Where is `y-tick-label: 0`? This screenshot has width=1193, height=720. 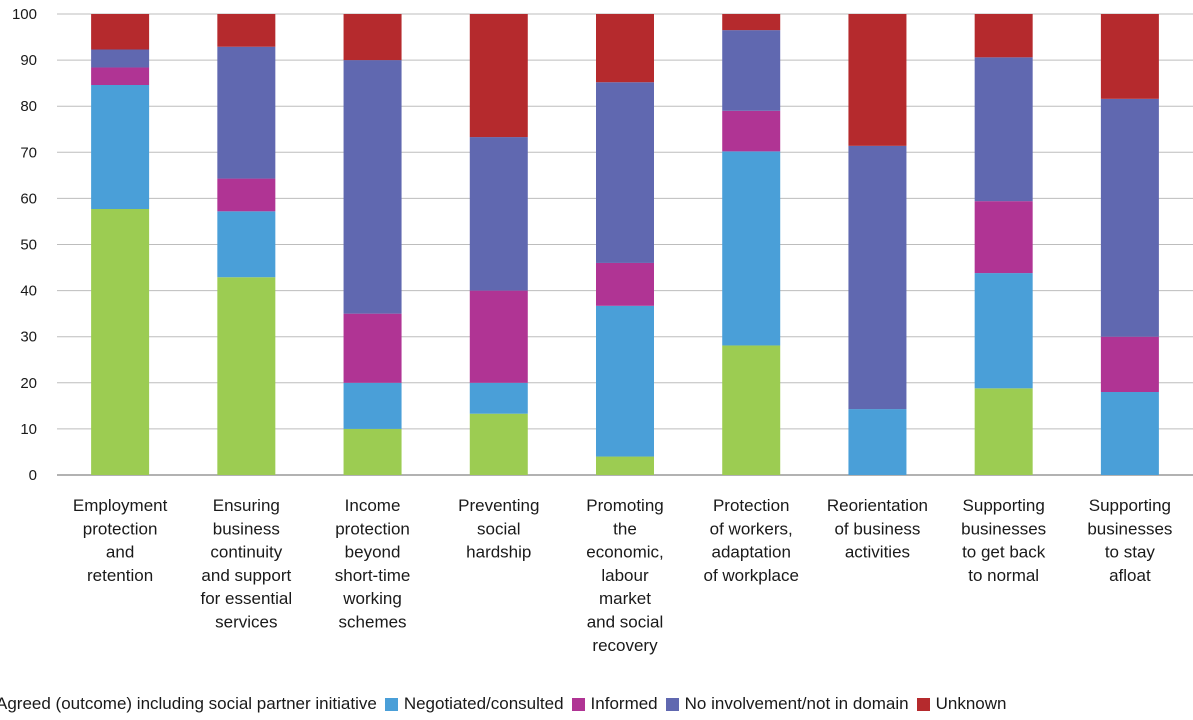 y-tick-label: 0 is located at coordinates (33, 475).